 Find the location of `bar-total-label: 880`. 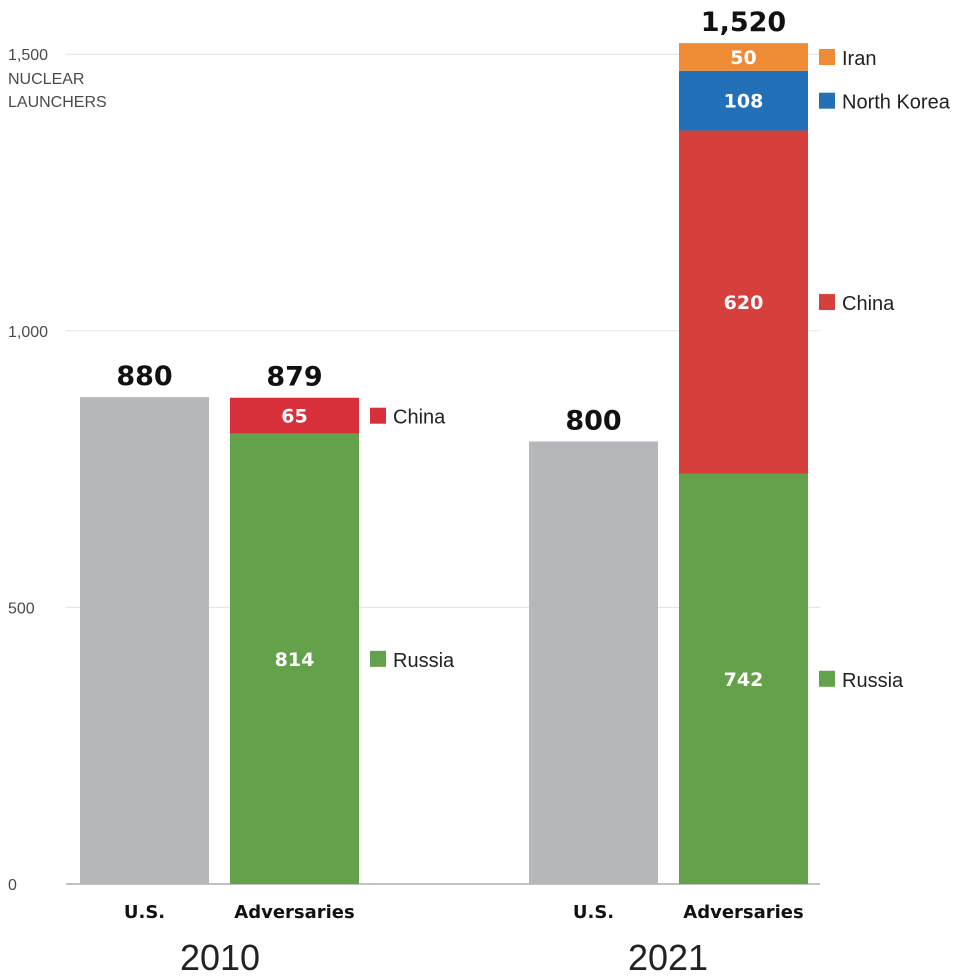

bar-total-label: 880 is located at coordinates (144, 376).